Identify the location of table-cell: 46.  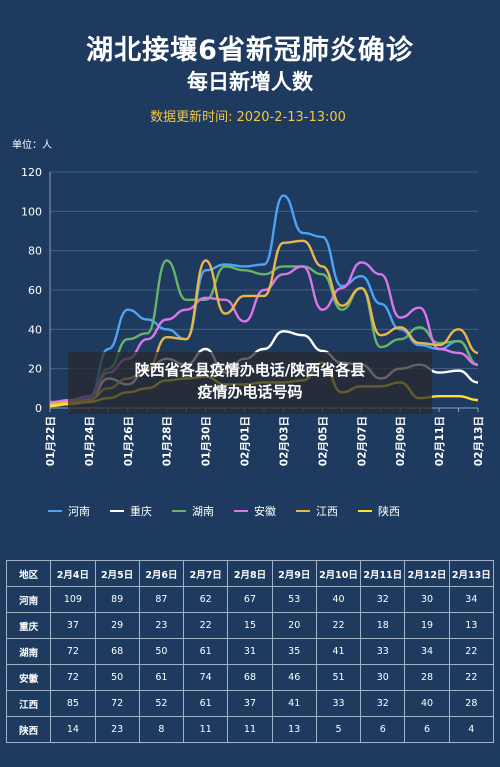
(294, 677).